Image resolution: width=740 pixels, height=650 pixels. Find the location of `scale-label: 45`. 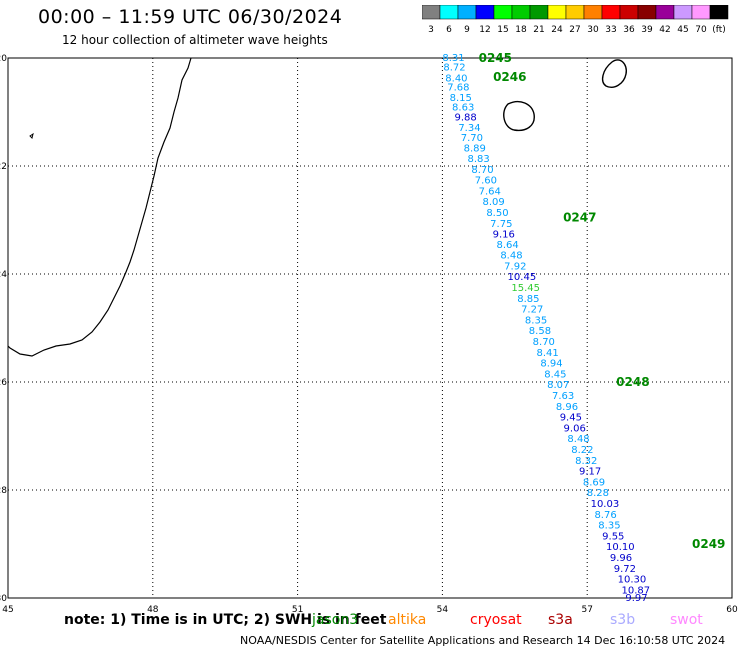

scale-label: 45 is located at coordinates (682, 30).